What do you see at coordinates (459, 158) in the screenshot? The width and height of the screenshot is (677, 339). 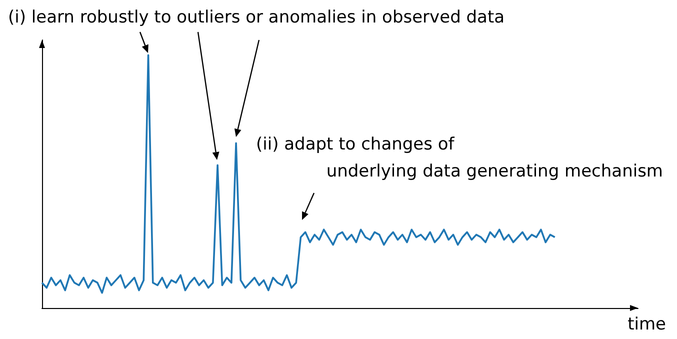 I see `annotation: (ii) adapt to changes of underlying data generating mechanism` at bounding box center [459, 158].